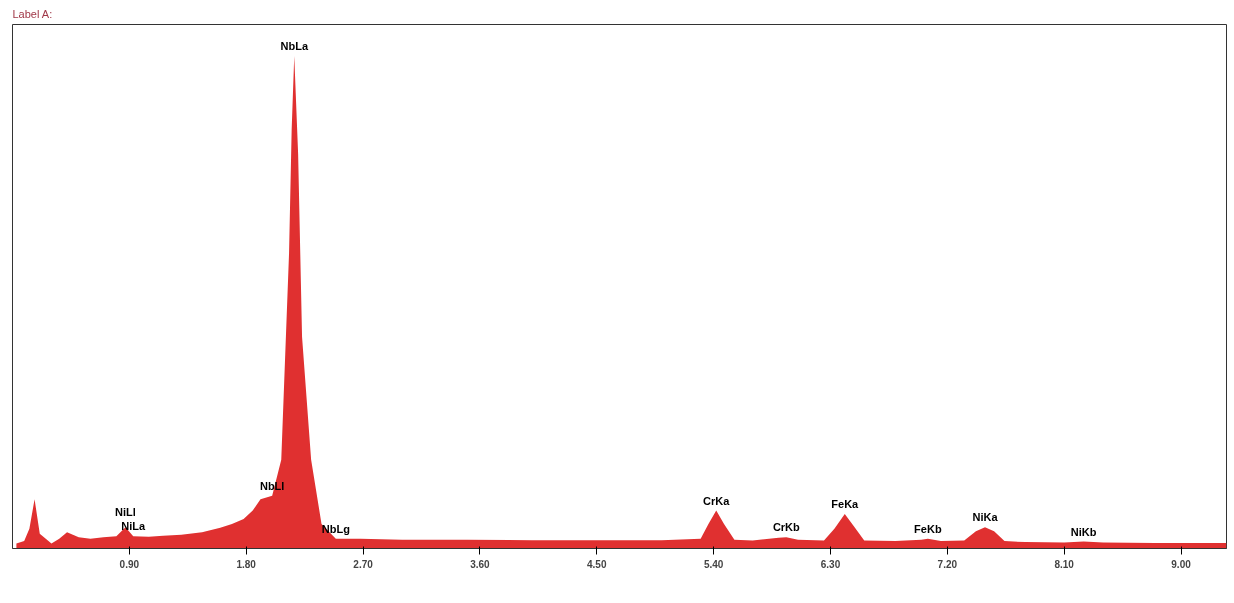 Image resolution: width=1234 pixels, height=603 pixels. I want to click on x-tick-label: 2.70, so click(363, 564).